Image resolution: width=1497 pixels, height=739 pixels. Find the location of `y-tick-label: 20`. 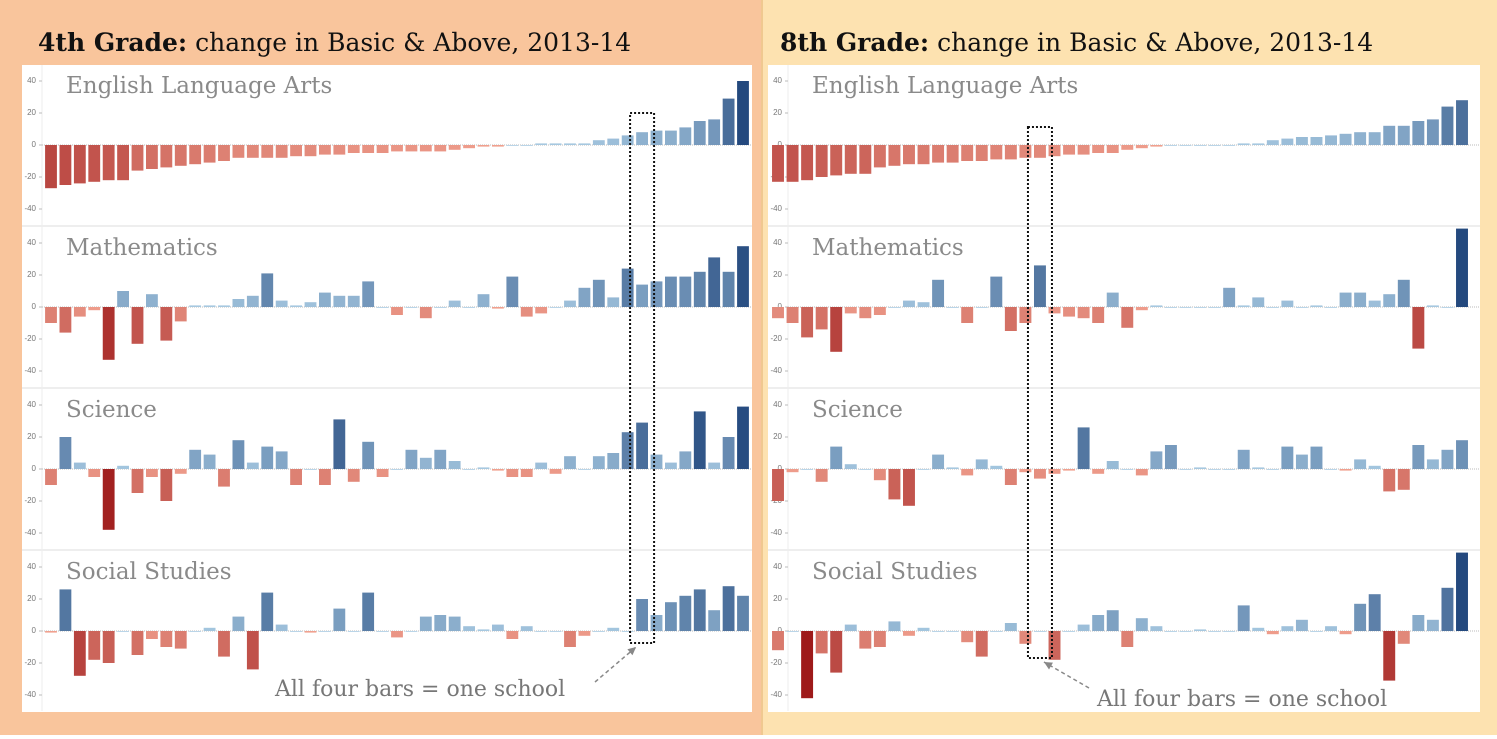

y-tick-label: 20 is located at coordinates (31, 274).